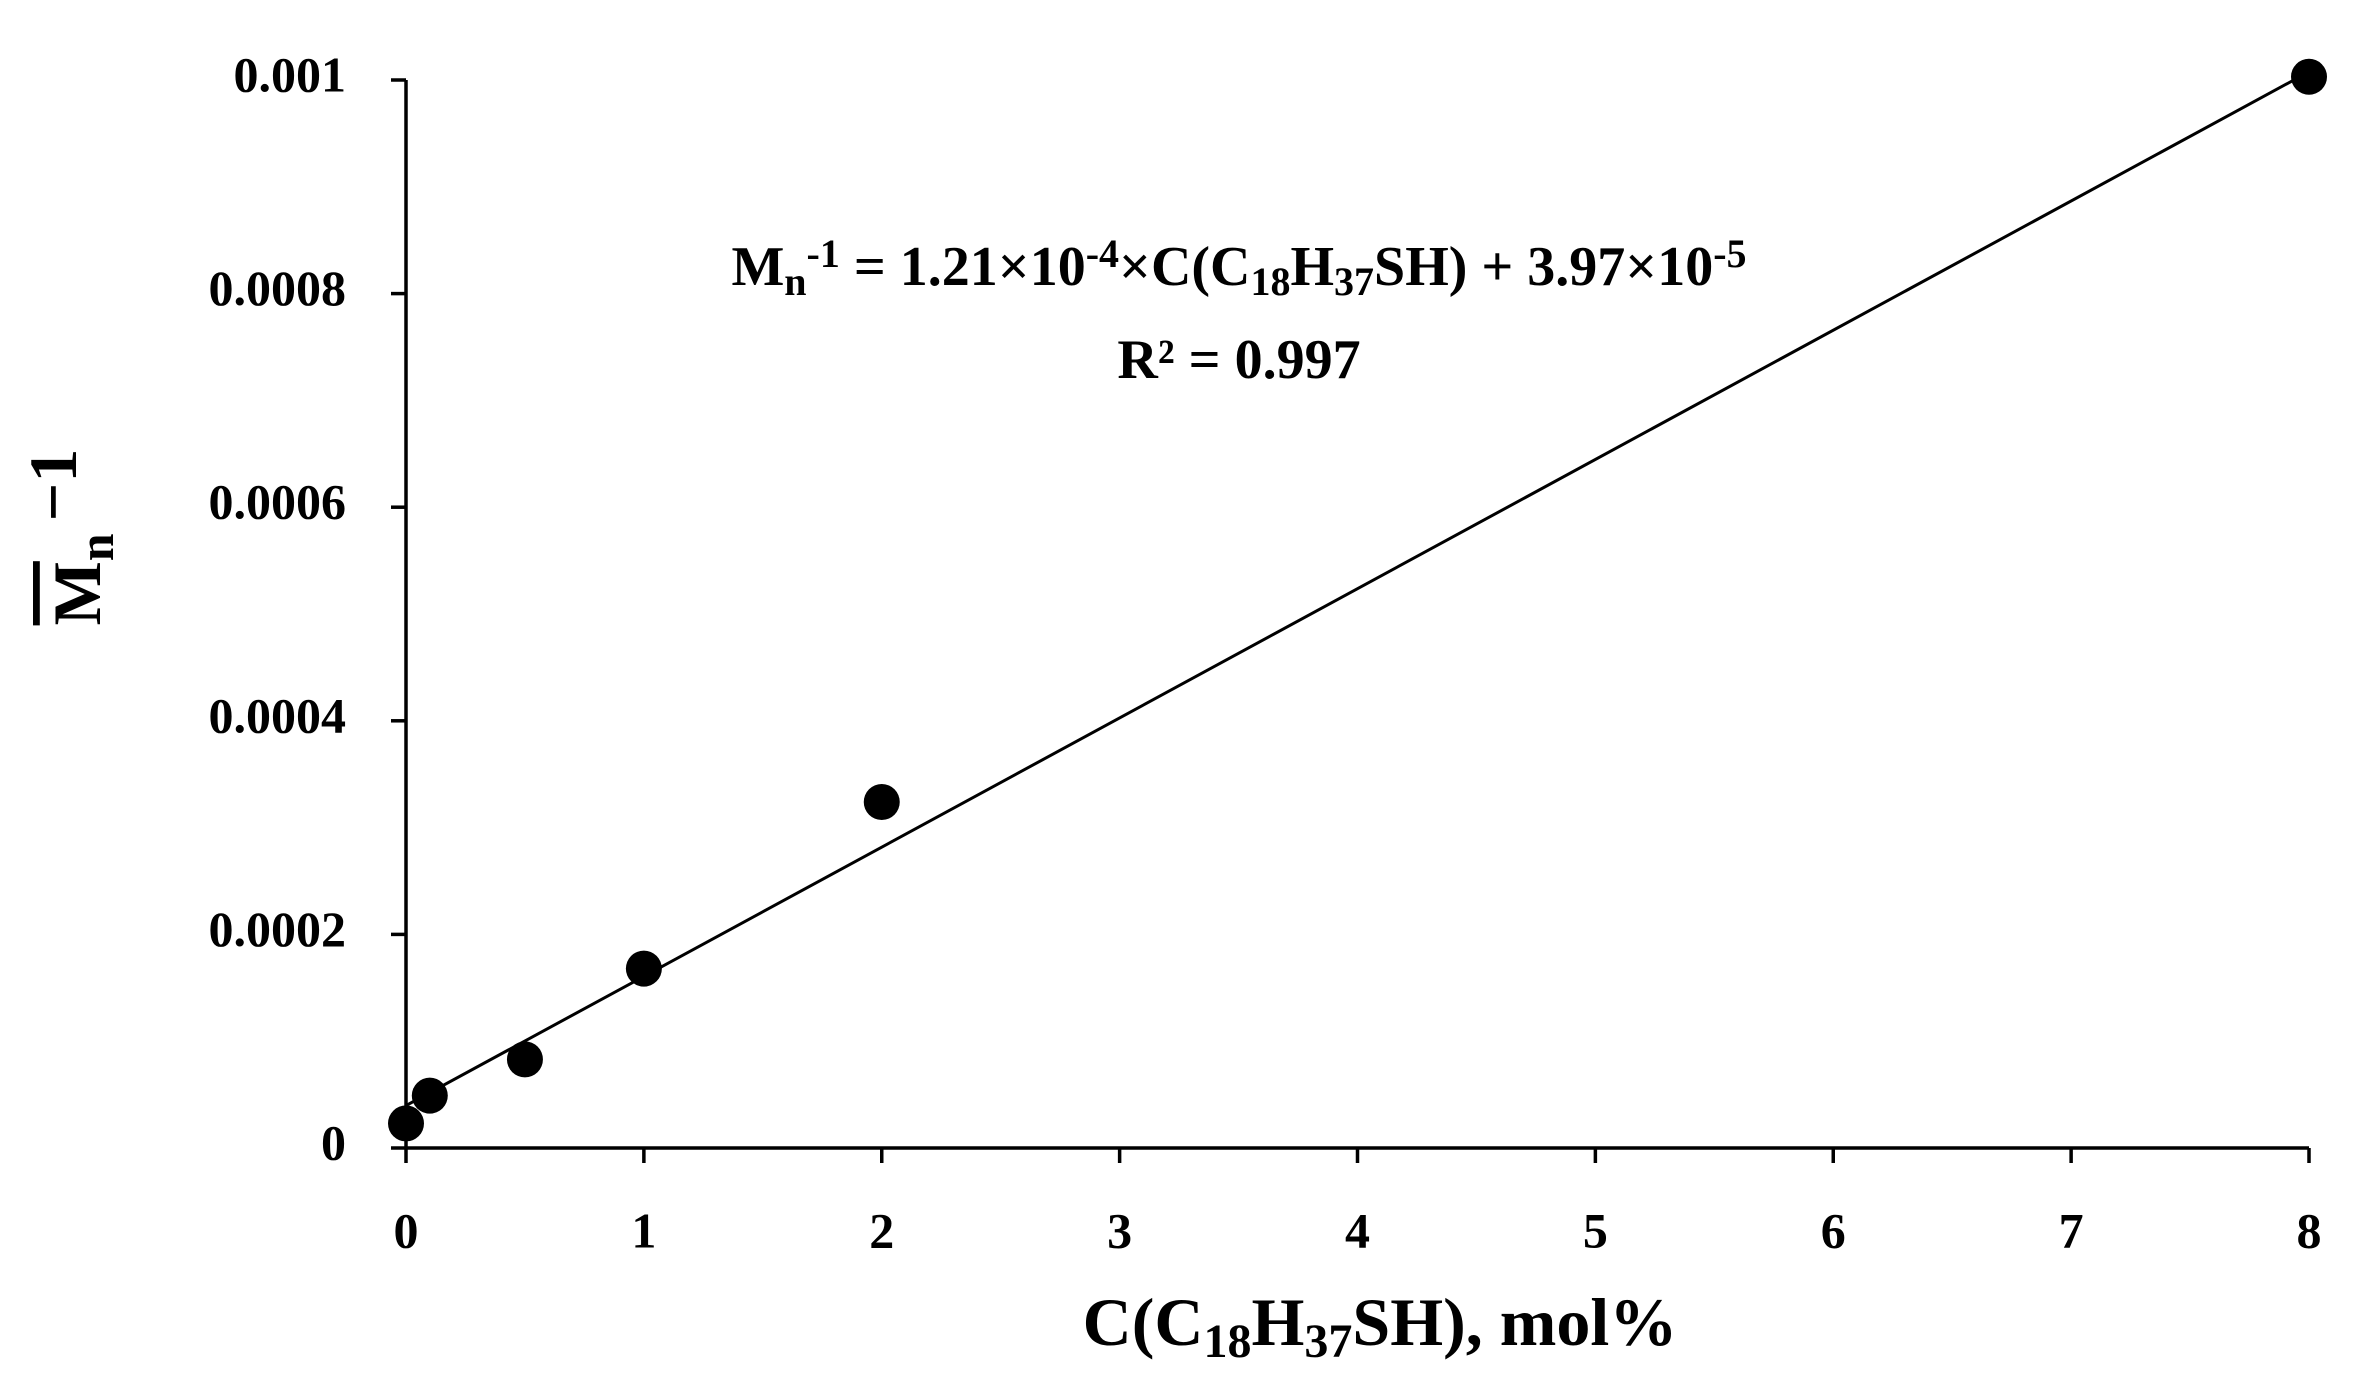 This screenshot has height=1391, width=2379. I want to click on x-tick-label: 8, so click(2309, 1230).